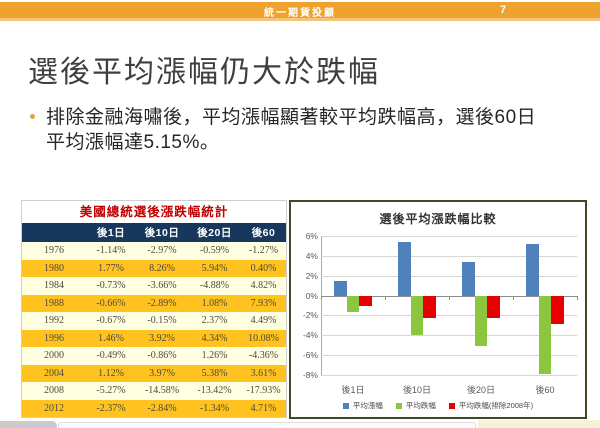 This screenshot has width=600, height=428. Describe the element at coordinates (111, 268) in the screenshot. I see `table-cell-value: 1.77%` at that location.